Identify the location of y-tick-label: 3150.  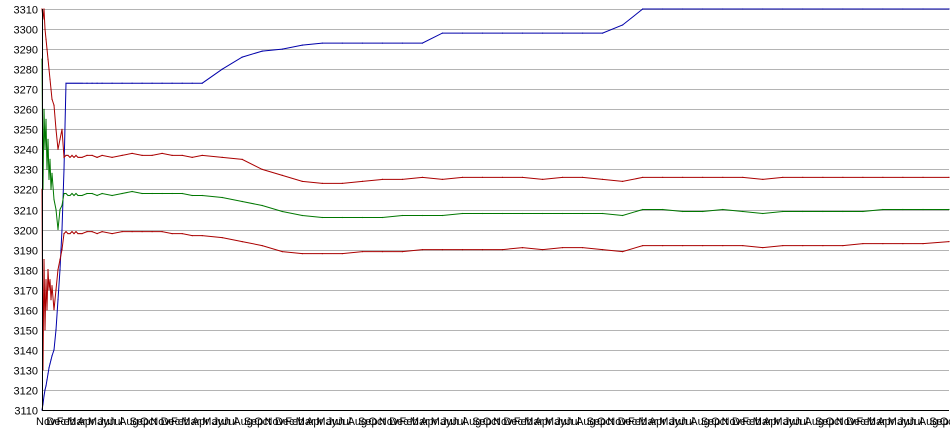
(26, 332).